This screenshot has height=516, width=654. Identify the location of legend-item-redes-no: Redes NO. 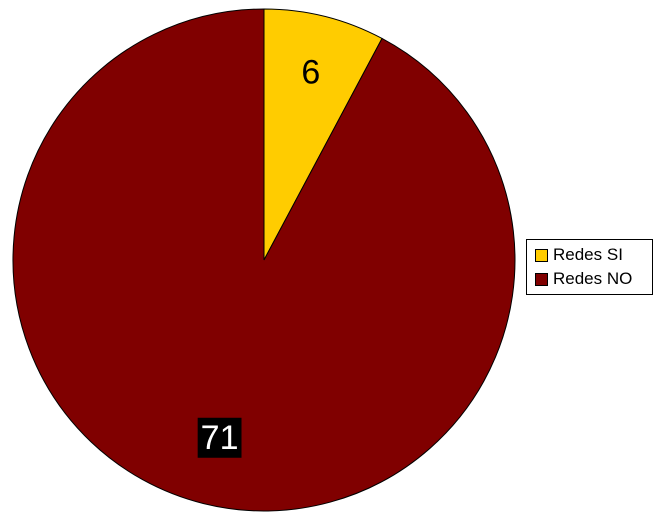
(593, 279).